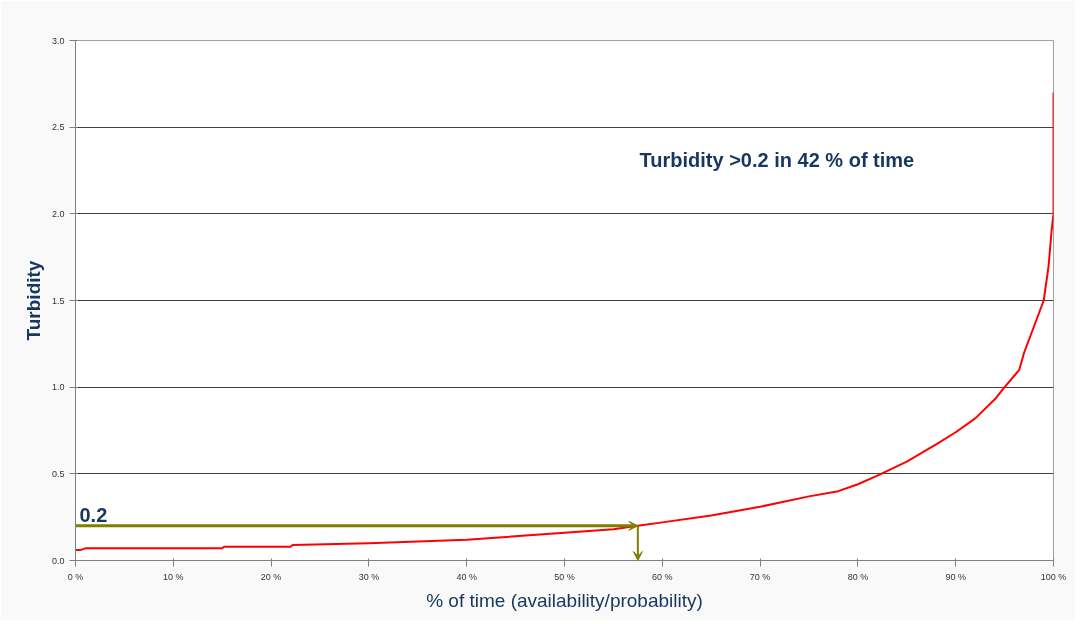  What do you see at coordinates (75, 576) in the screenshot?
I see `x-tick-label: 0 %` at bounding box center [75, 576].